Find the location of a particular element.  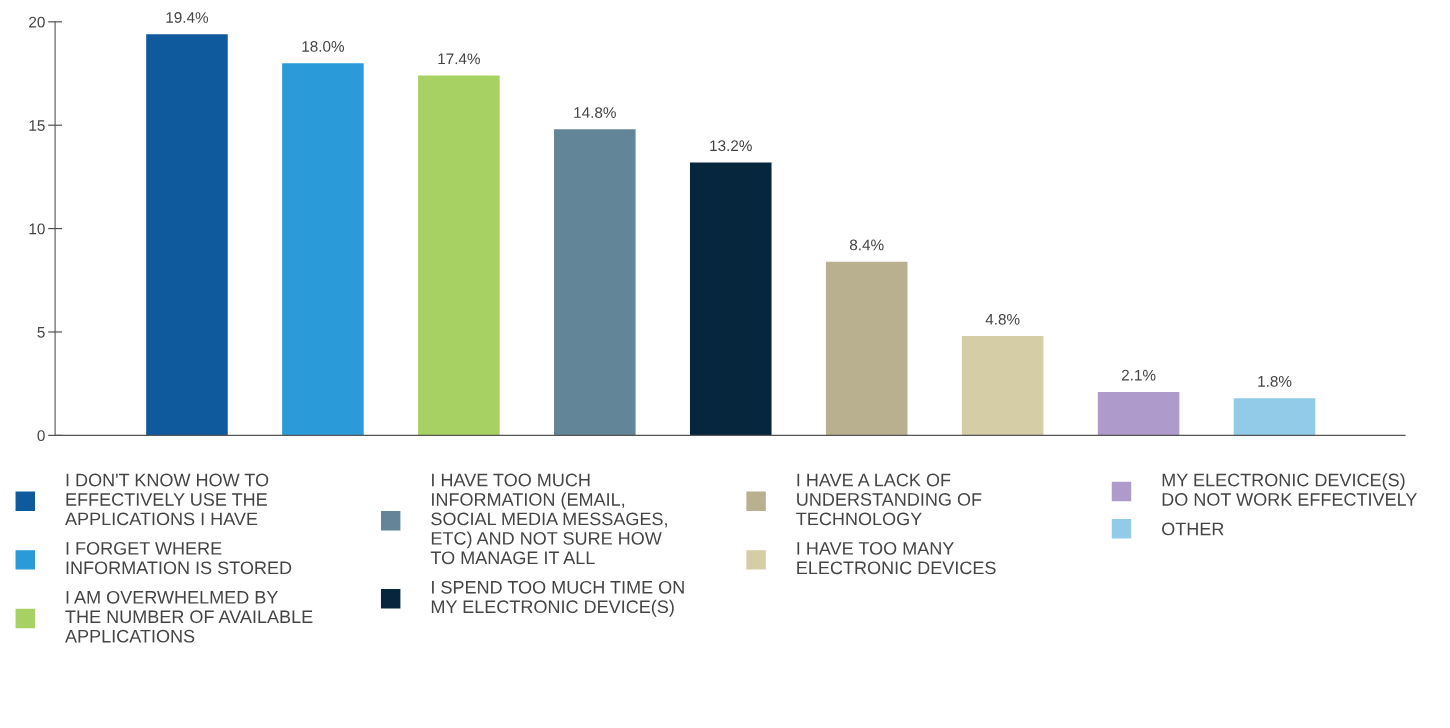

data-label: 17.4% is located at coordinates (459, 59).